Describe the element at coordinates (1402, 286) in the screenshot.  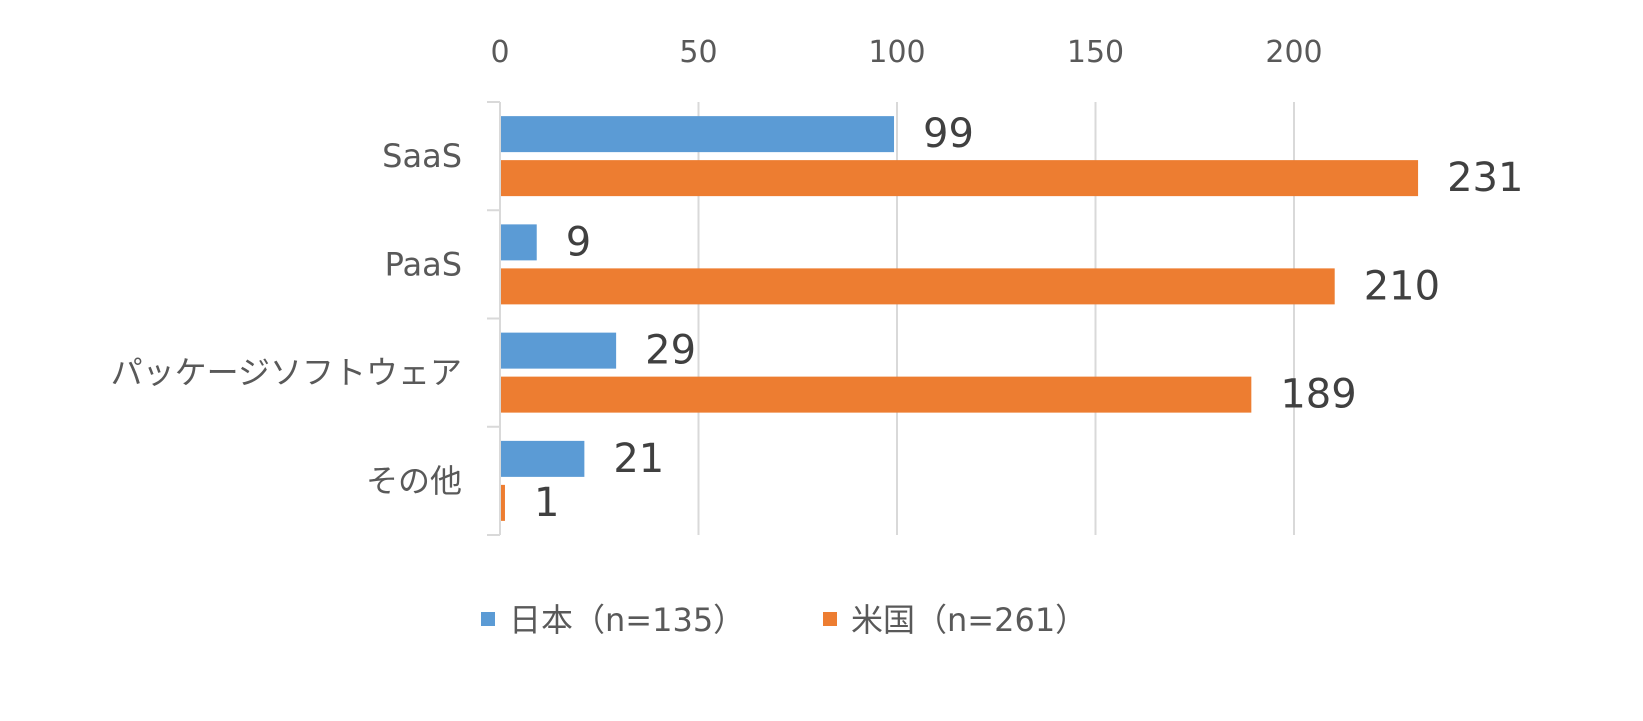
I see `data-label: 210` at that location.